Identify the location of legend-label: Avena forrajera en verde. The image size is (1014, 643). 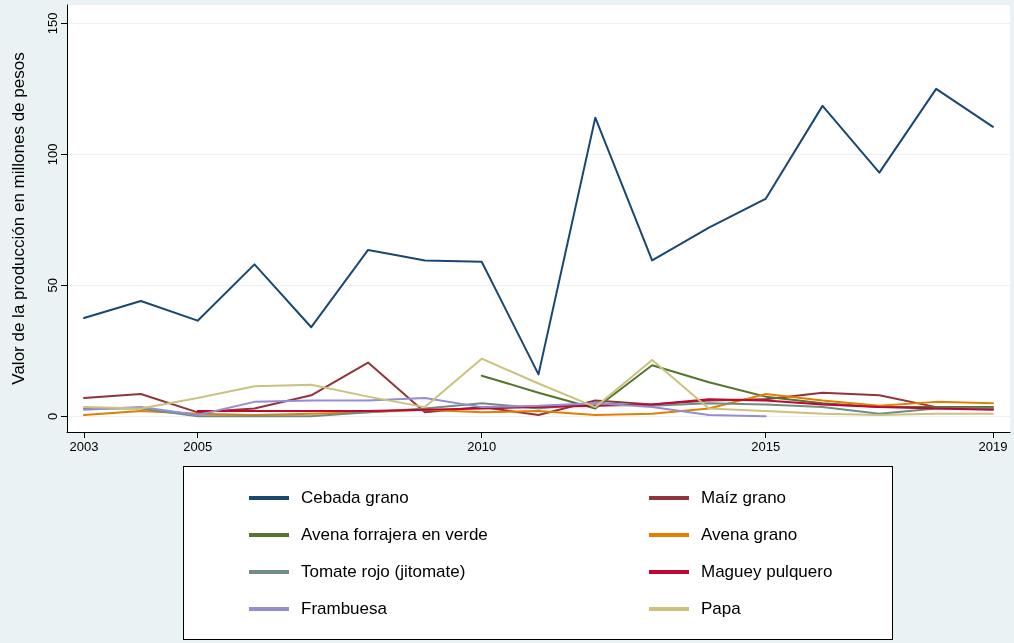
(394, 534).